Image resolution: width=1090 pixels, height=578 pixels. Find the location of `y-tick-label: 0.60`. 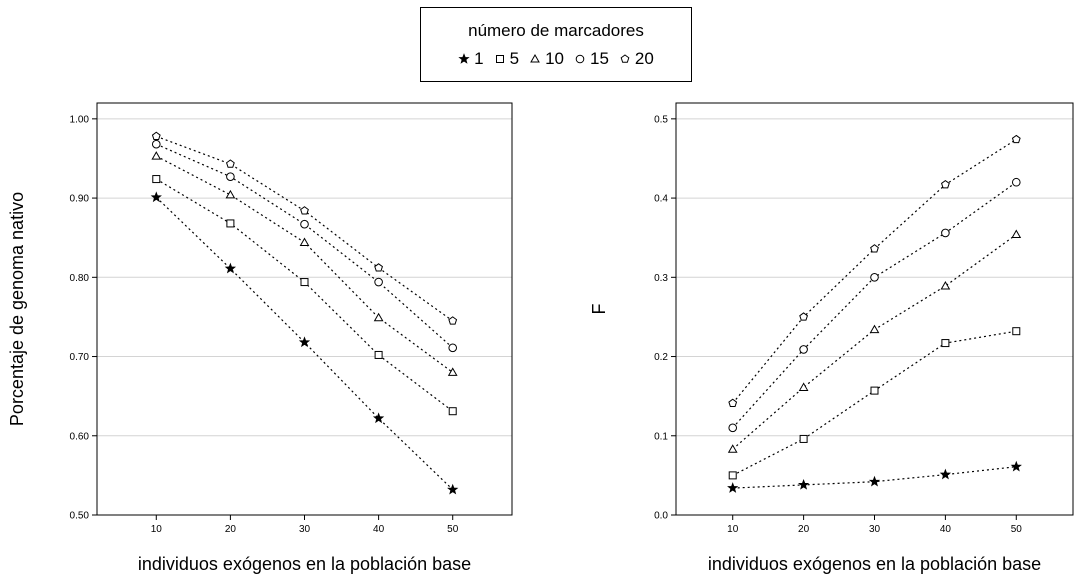

y-tick-label: 0.60 is located at coordinates (80, 436).